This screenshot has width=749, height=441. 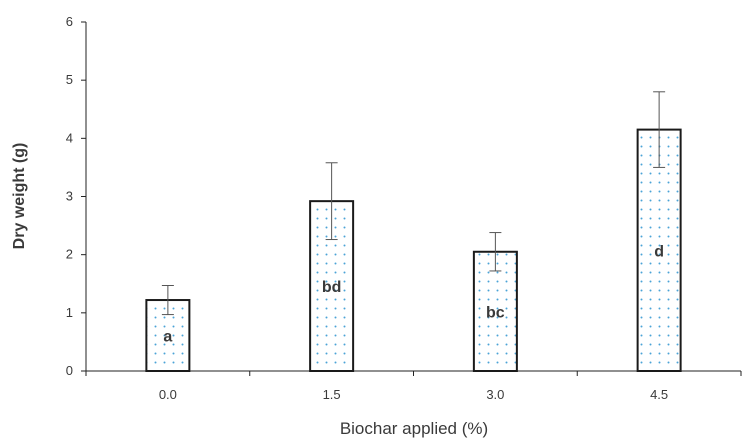 I want to click on y-axis-title: Dry weight (g), so click(x=19, y=196).